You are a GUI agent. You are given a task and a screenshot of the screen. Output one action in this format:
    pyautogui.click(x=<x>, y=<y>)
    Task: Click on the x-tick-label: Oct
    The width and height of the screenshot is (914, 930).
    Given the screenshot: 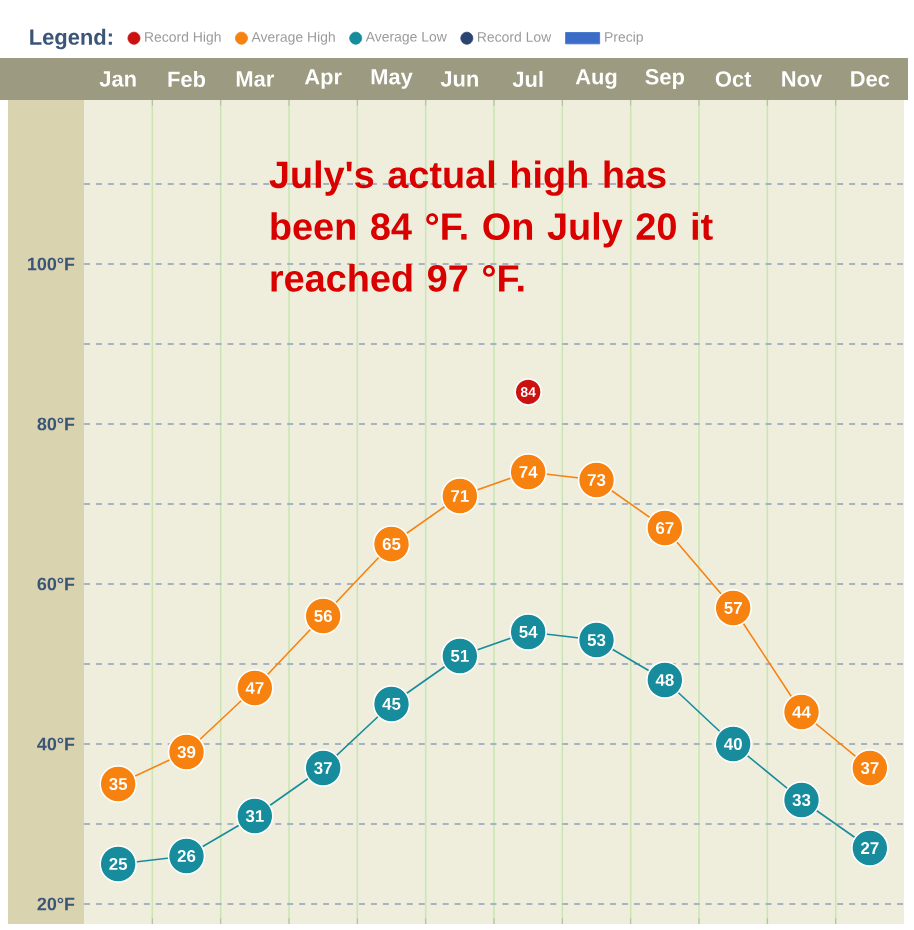 What is the action you would take?
    pyautogui.click(x=733, y=79)
    